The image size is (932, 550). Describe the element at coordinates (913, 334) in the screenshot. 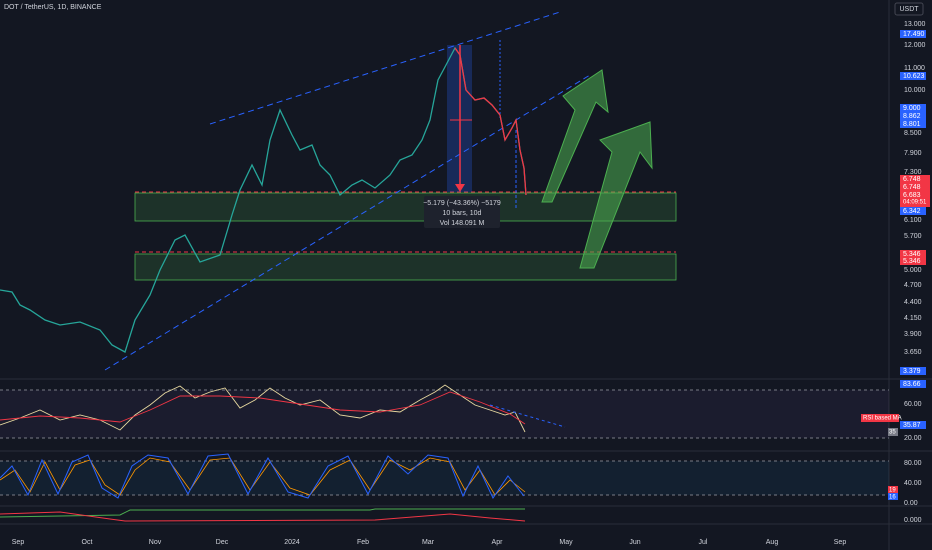

I see `price-label: 3.900` at that location.